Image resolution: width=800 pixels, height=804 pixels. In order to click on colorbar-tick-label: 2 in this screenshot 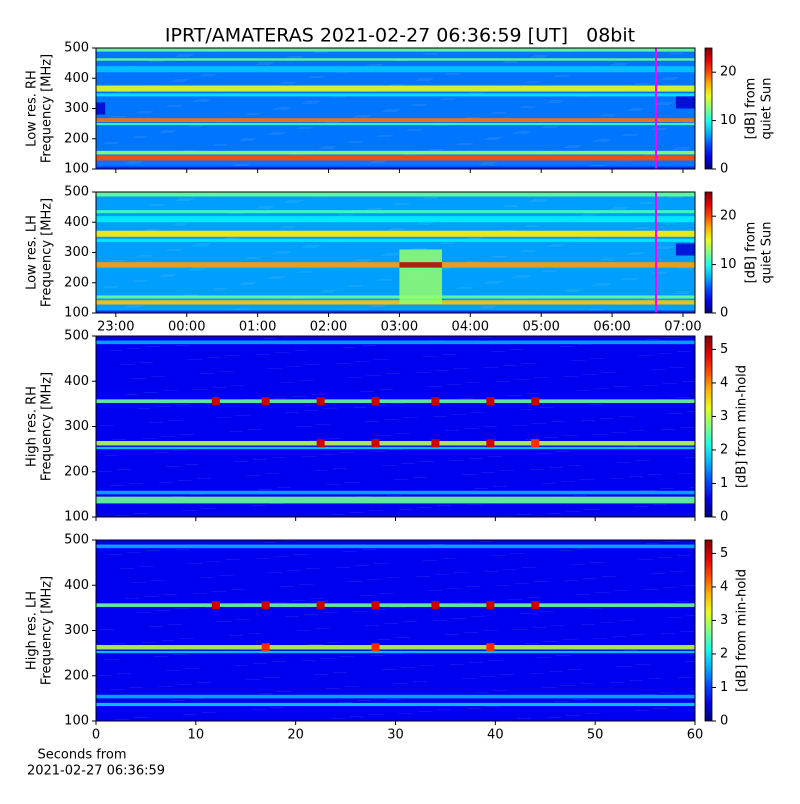, I will do `click(724, 653)`.